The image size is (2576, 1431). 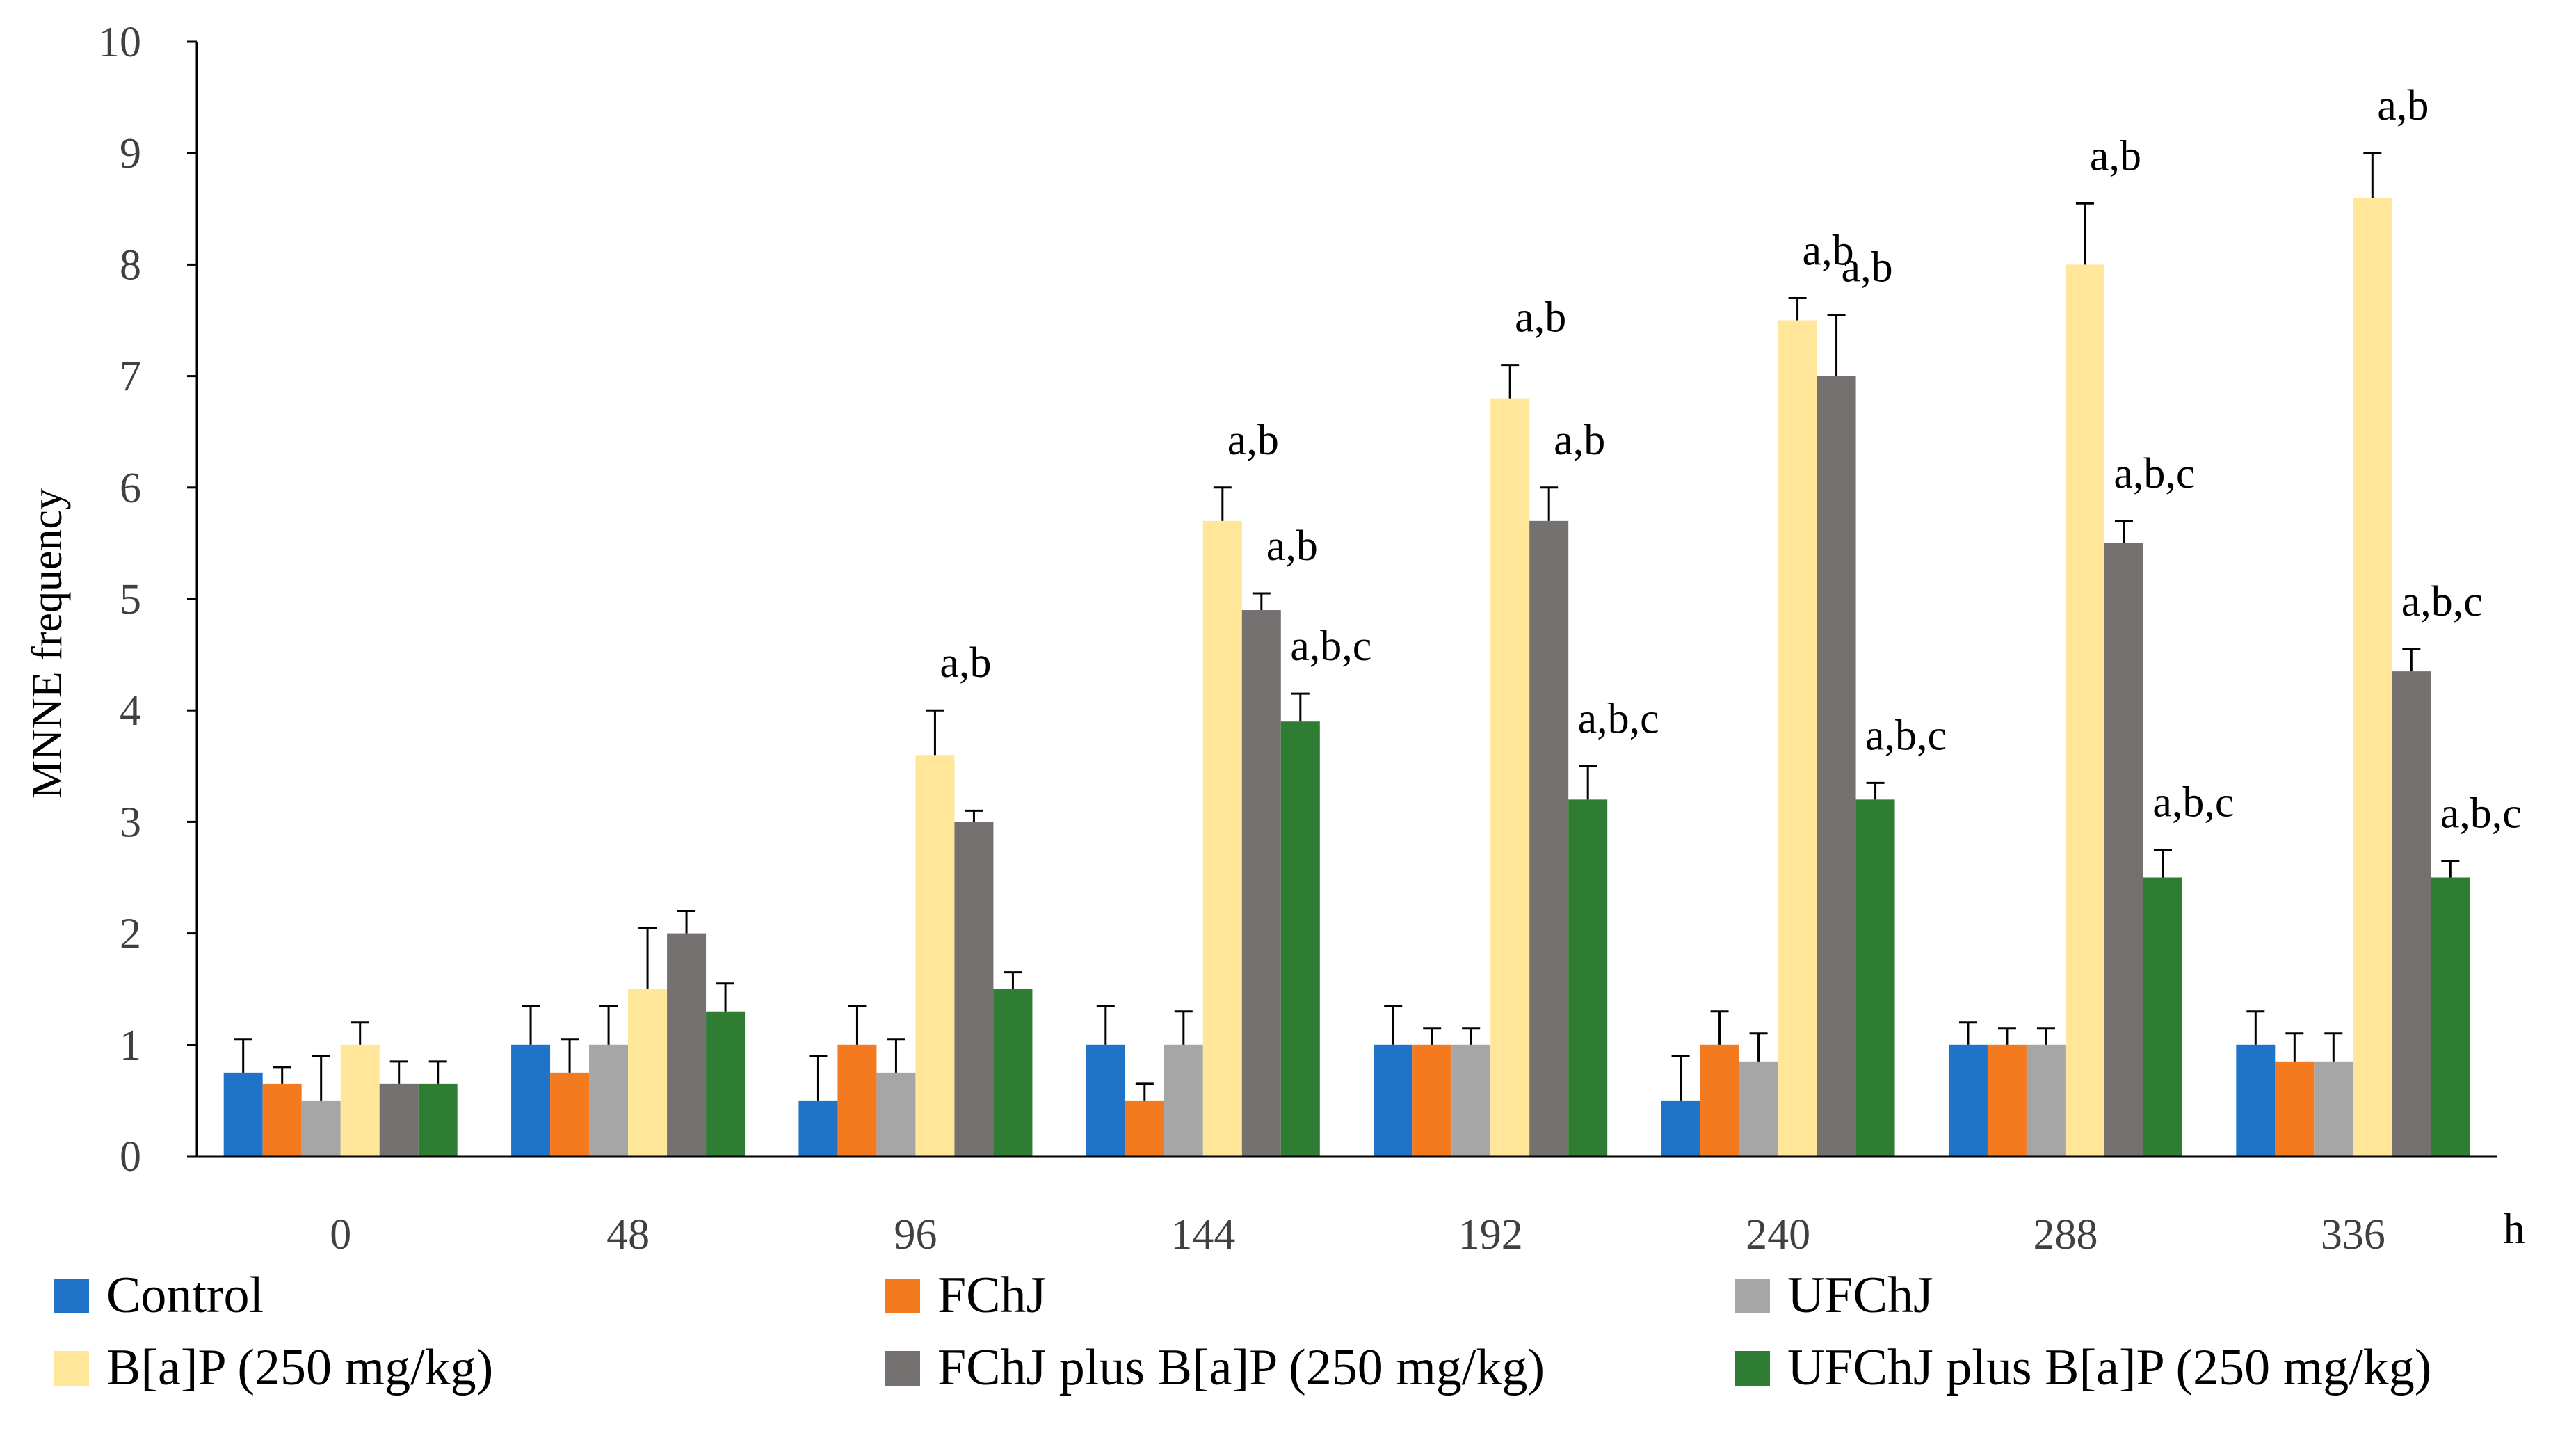 What do you see at coordinates (130, 1157) in the screenshot?
I see `y-tick-label: 0` at bounding box center [130, 1157].